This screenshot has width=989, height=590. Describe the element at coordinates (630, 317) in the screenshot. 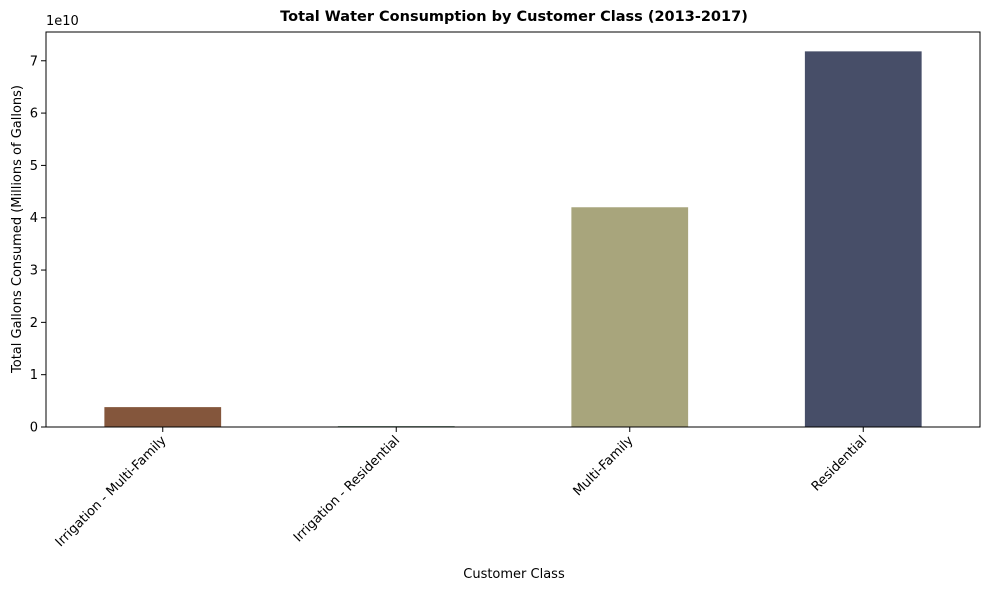

I see `bar-multi-family` at that location.